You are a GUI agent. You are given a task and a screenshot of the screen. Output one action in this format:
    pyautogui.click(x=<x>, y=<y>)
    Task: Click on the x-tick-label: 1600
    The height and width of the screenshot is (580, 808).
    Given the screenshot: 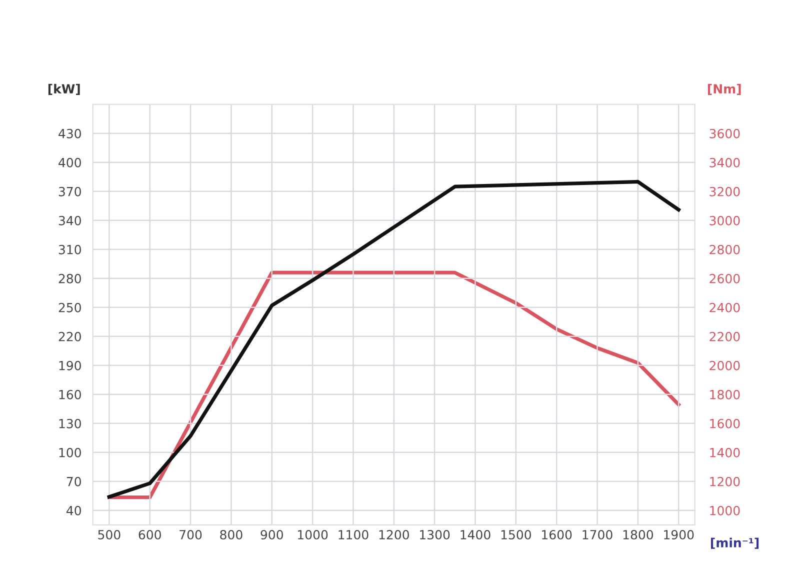 What is the action you would take?
    pyautogui.click(x=557, y=535)
    